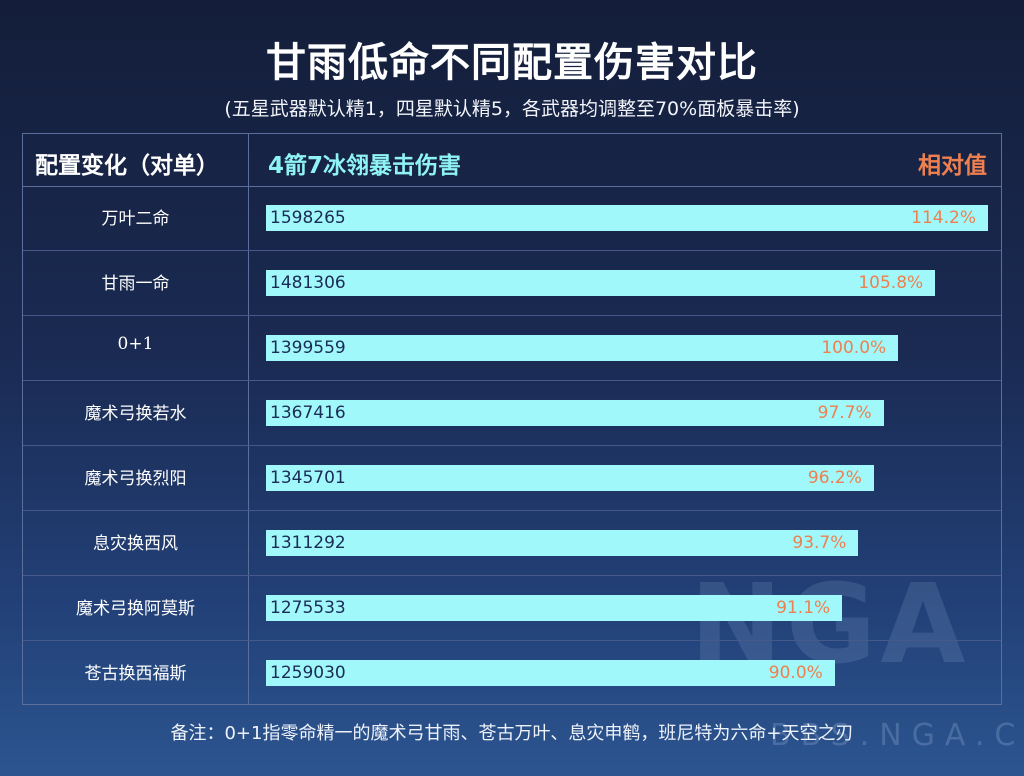 Image resolution: width=1024 pixels, height=776 pixels. What do you see at coordinates (943, 218) in the screenshot?
I see `relative-label: 114.2%` at bounding box center [943, 218].